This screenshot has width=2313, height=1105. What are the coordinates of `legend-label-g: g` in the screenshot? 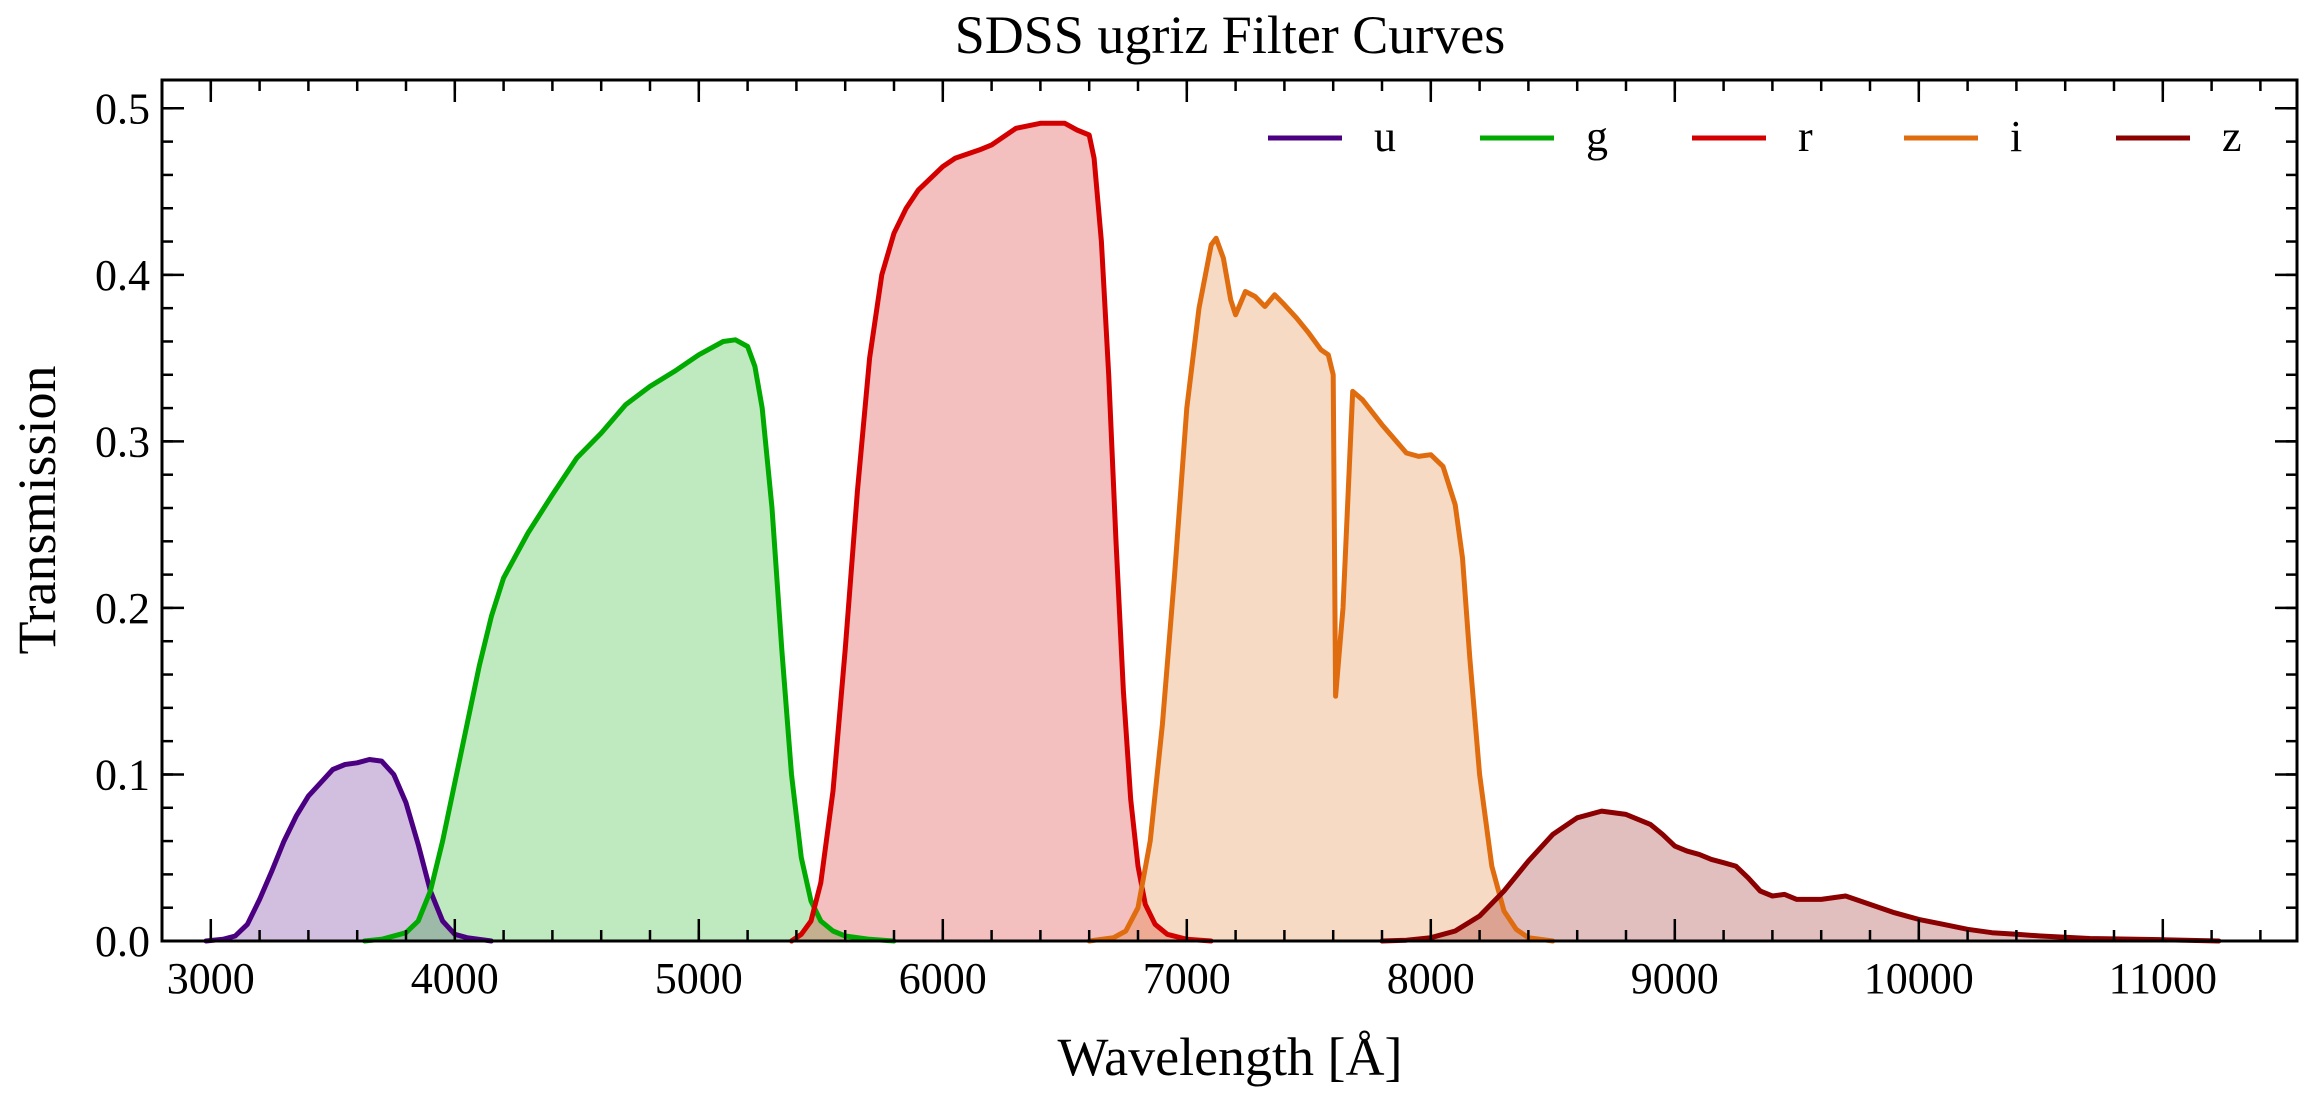 It's located at (1597, 136).